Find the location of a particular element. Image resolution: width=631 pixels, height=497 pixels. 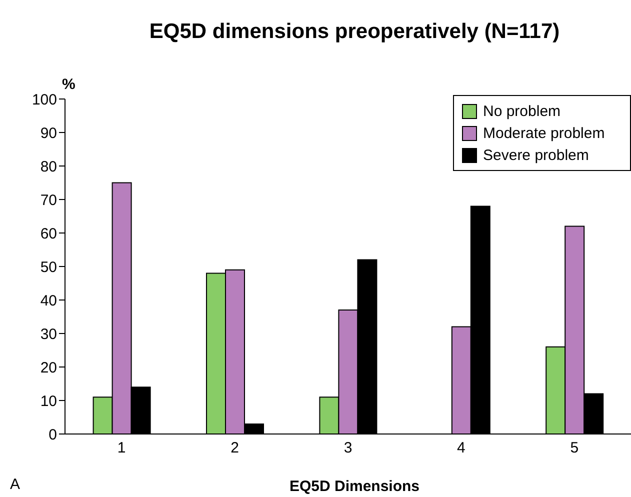

y-tick-label: 0 is located at coordinates (52, 435).